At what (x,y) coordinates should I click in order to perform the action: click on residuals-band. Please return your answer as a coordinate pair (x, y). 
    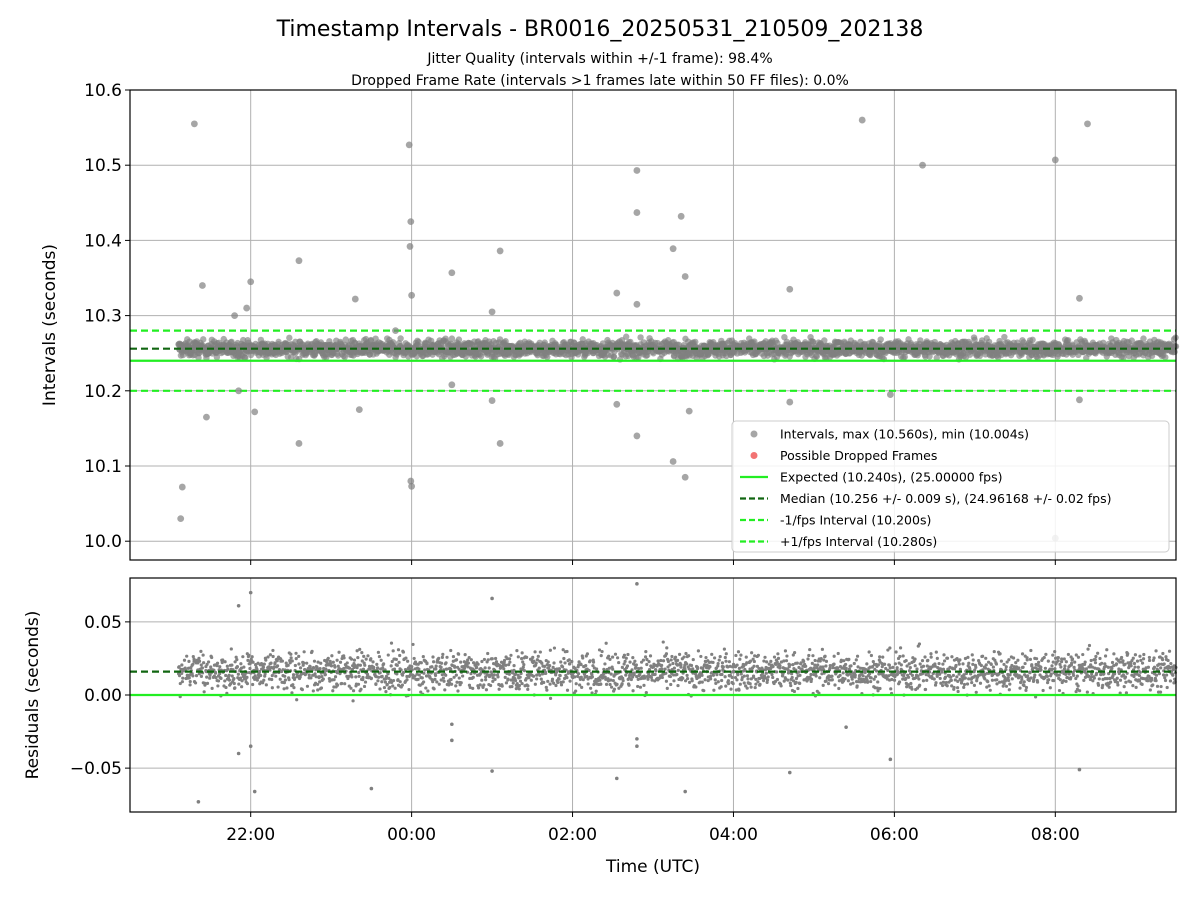
    Looking at the image, I should click on (677, 671).